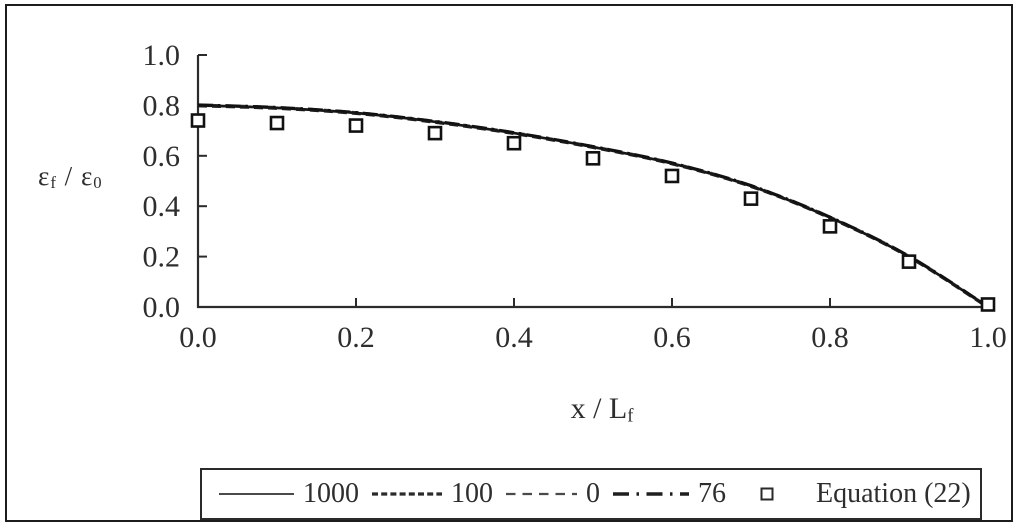 The height and width of the screenshot is (530, 1024). I want to click on y-axis-tick-labels: 0.0 0.2 0.4 0.6 0.8 1.0, so click(162, 181).